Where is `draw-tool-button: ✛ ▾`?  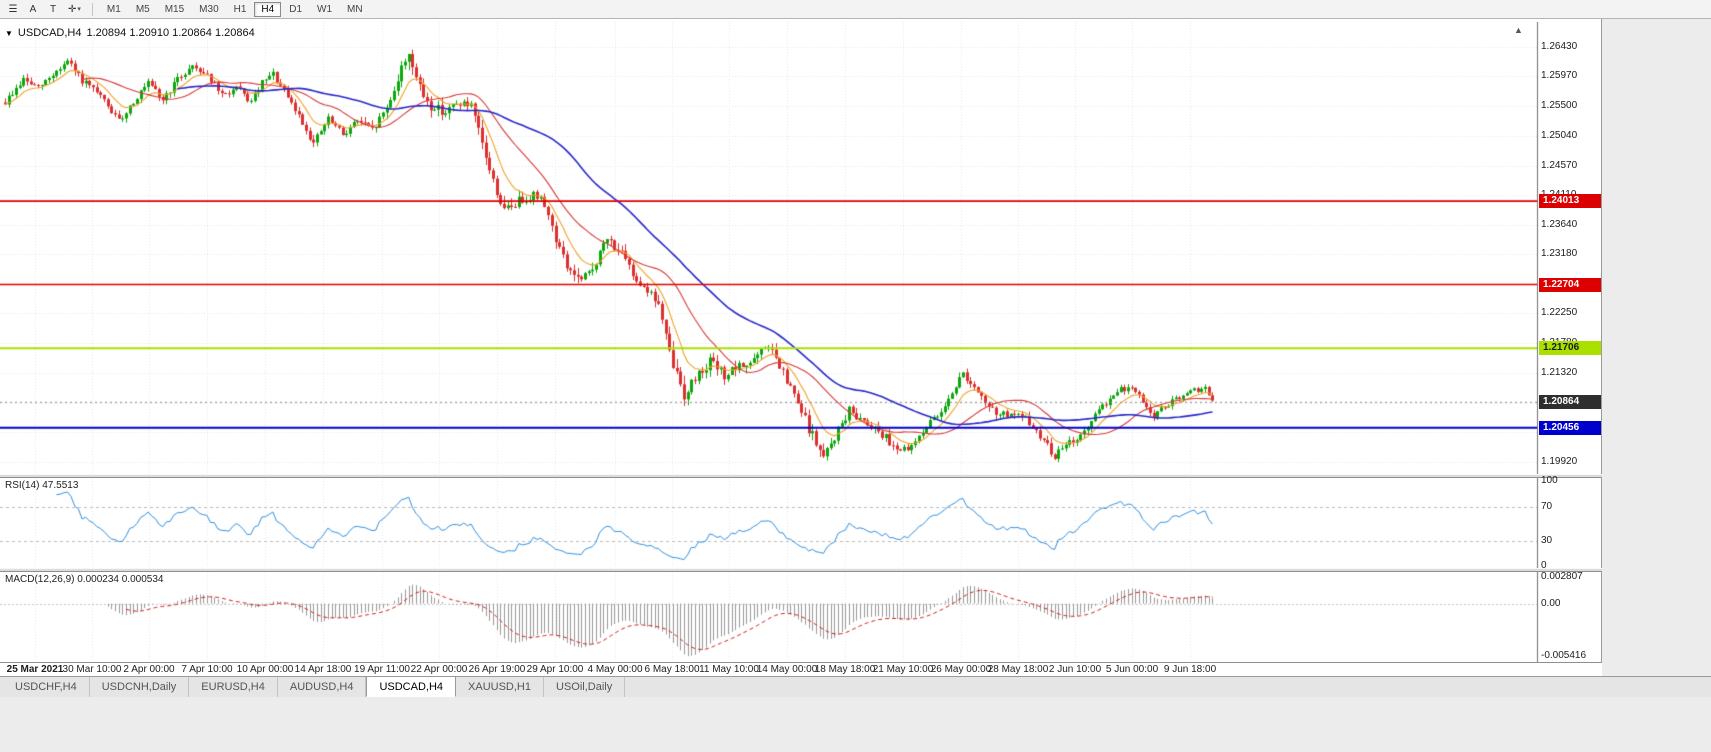
draw-tool-button: ✛ ▾ is located at coordinates (74, 9).